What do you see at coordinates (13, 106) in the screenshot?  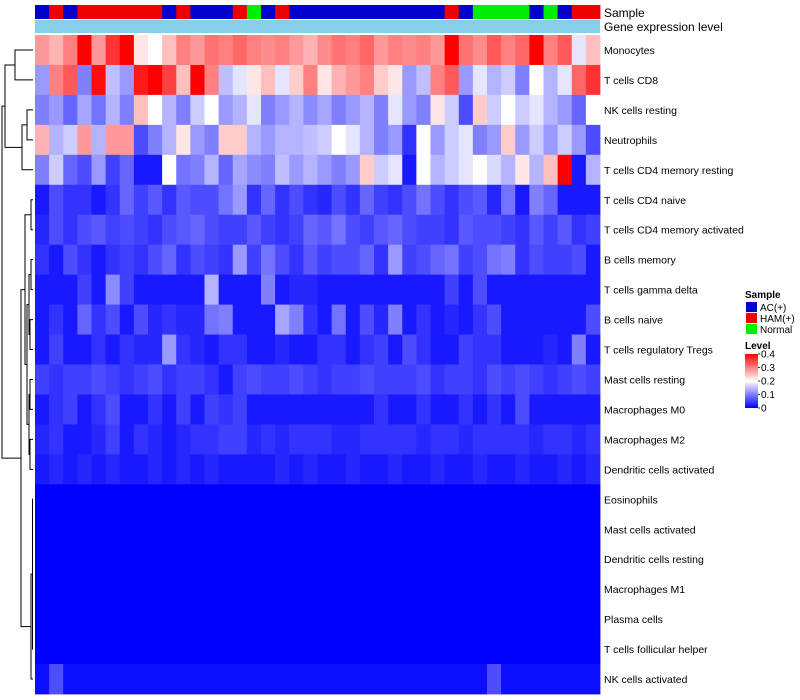 I see `dendrogram-link` at bounding box center [13, 106].